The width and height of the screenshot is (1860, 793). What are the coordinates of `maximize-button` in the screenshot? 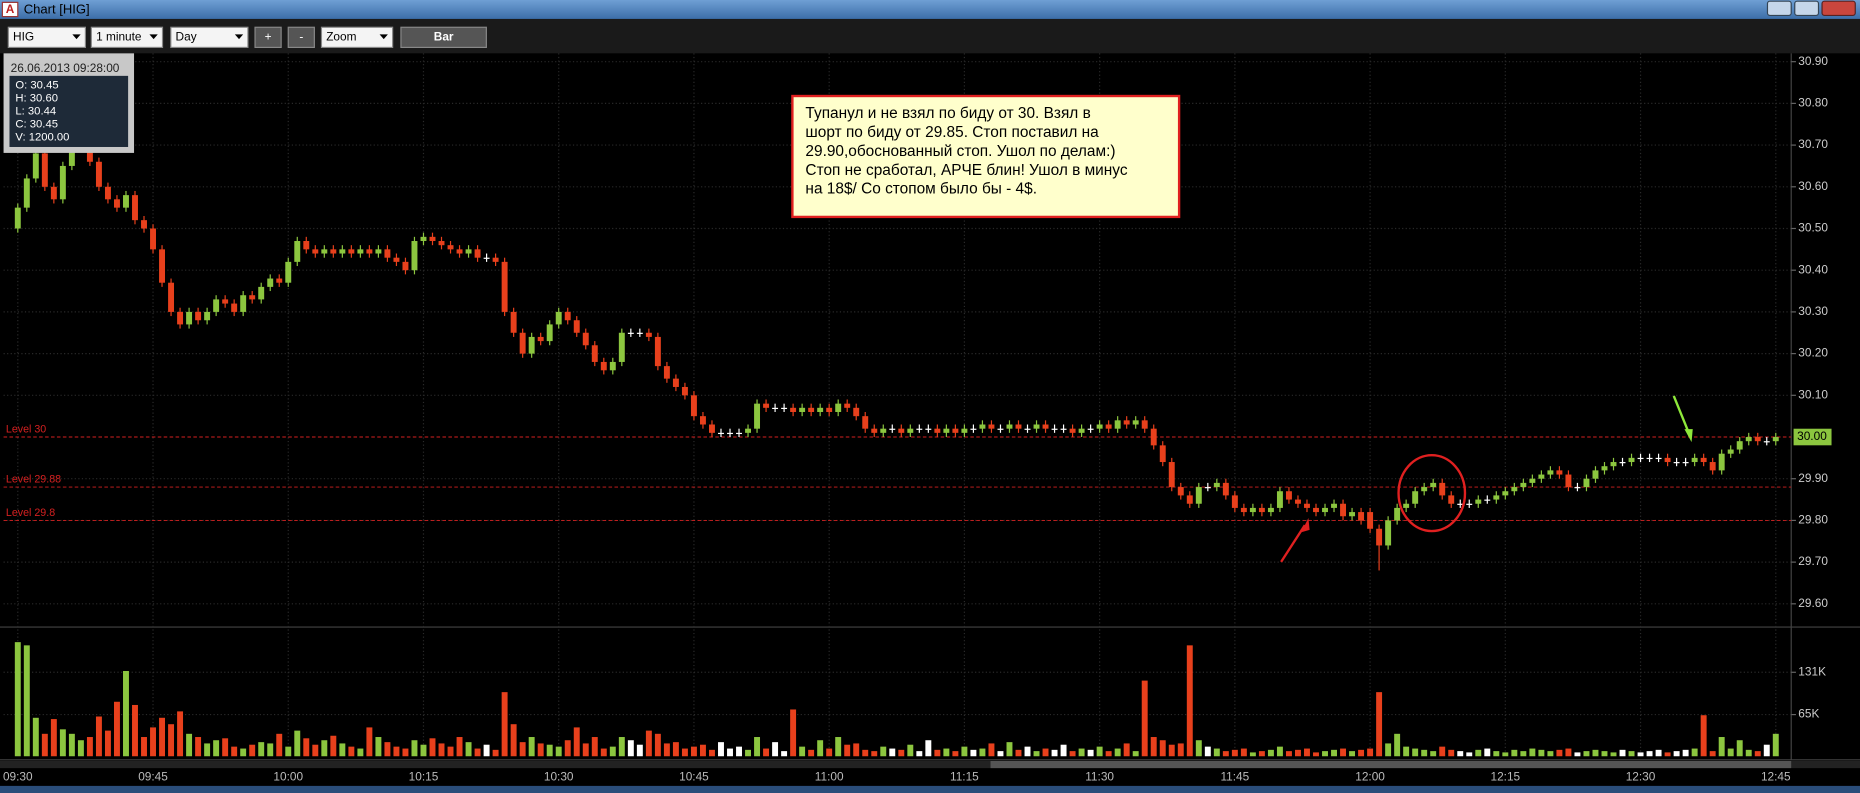 It's located at (1807, 8).